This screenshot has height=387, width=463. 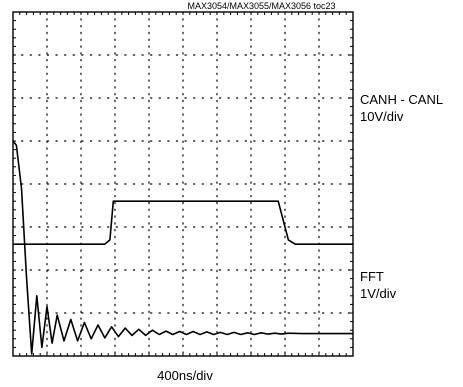 What do you see at coordinates (378, 285) in the screenshot?
I see `fft-trace-label: FFT 1V/div` at bounding box center [378, 285].